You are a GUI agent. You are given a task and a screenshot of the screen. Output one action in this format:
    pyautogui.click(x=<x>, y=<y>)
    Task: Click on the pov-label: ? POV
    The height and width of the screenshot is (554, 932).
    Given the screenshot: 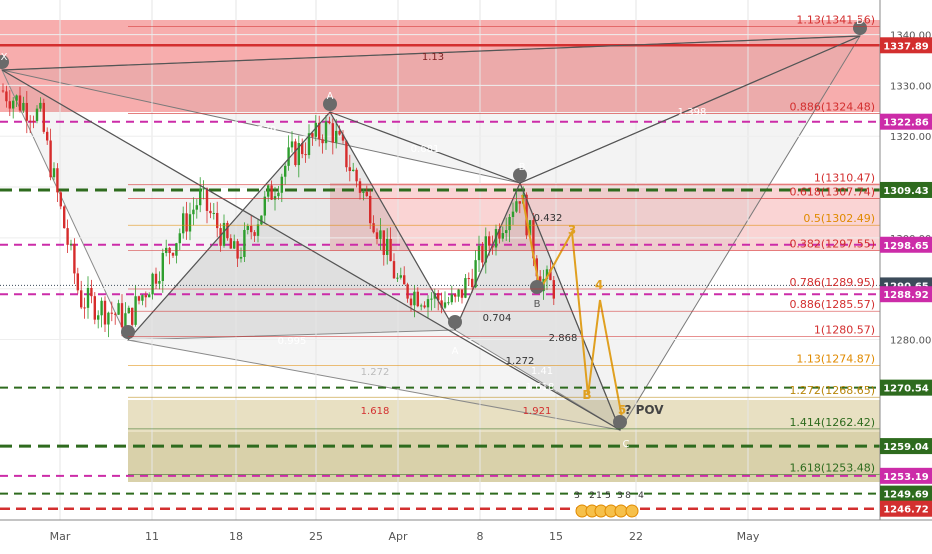 What is the action you would take?
    pyautogui.click(x=644, y=410)
    